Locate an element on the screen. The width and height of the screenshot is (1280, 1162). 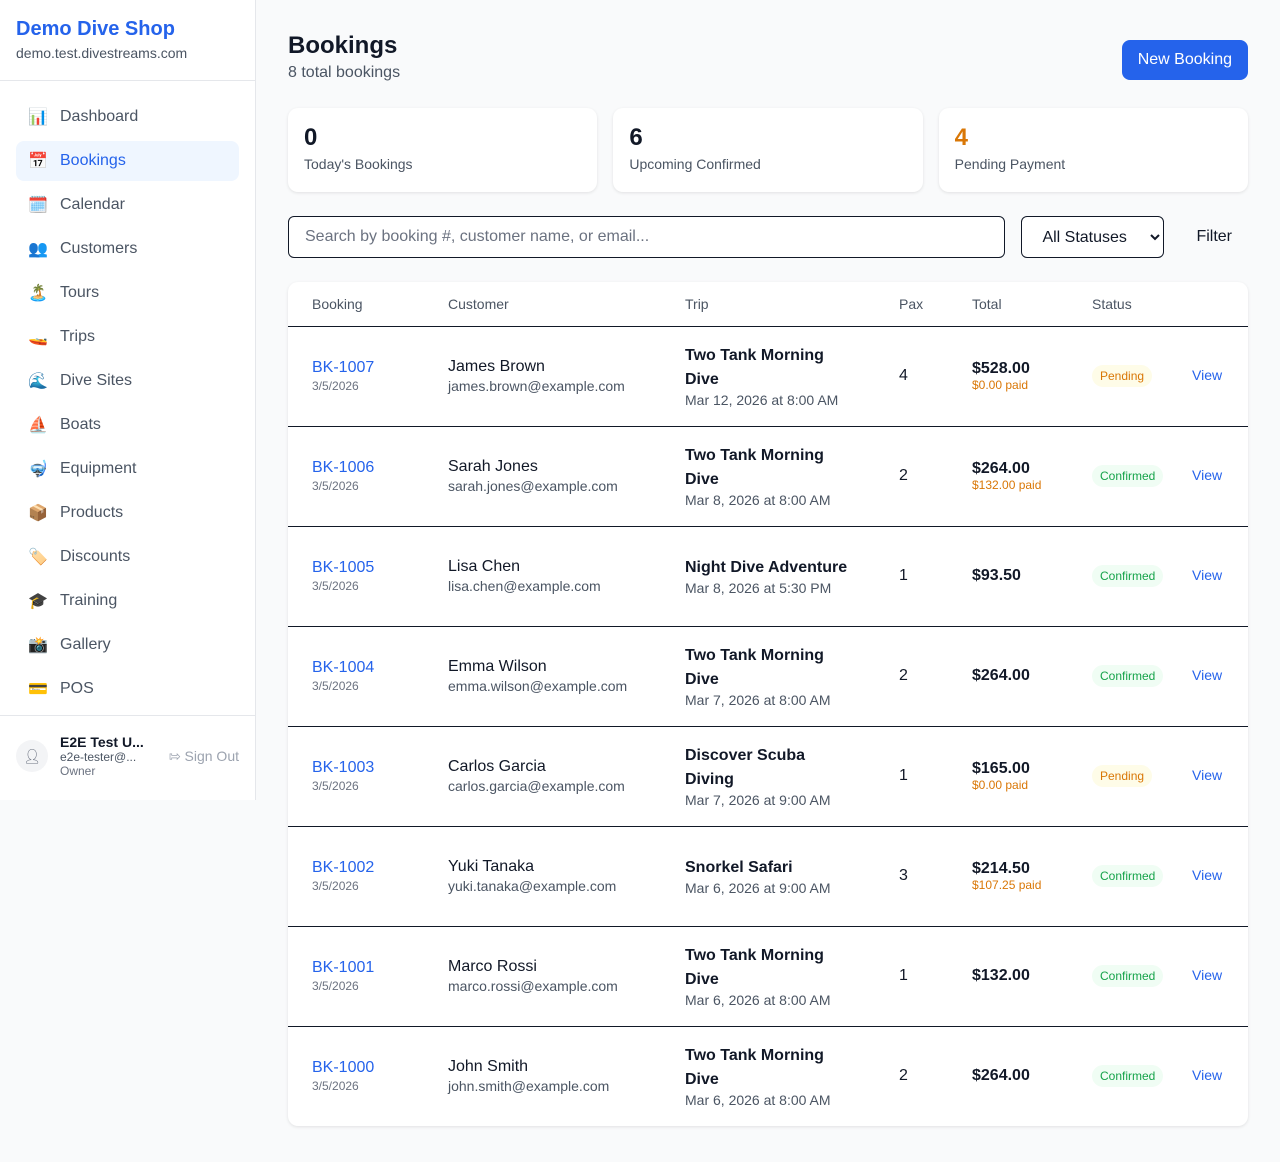
trip-date: Mar 6, 2026 at 8:00 AM is located at coordinates (758, 1100).